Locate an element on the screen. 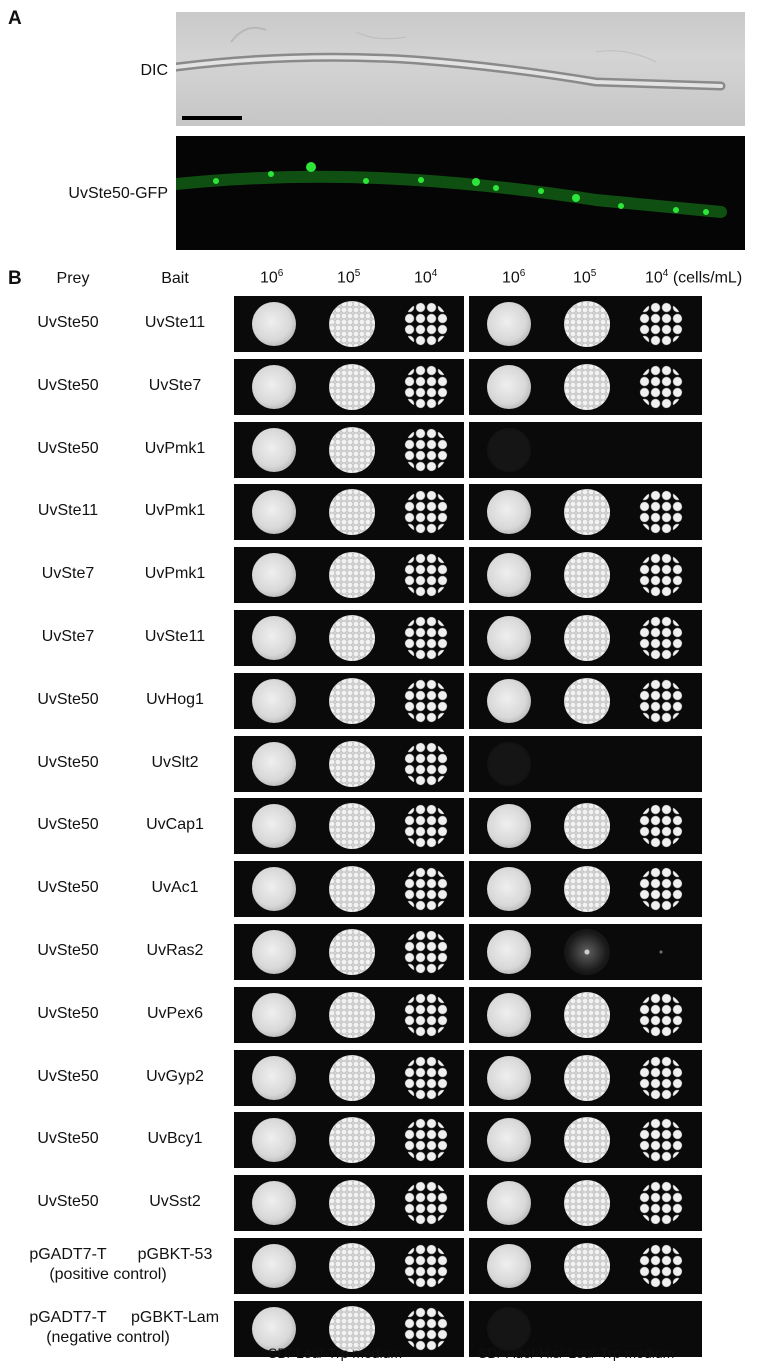 The width and height of the screenshot is (769, 1369). left-conc-1e6: 106 is located at coordinates (271, 277).